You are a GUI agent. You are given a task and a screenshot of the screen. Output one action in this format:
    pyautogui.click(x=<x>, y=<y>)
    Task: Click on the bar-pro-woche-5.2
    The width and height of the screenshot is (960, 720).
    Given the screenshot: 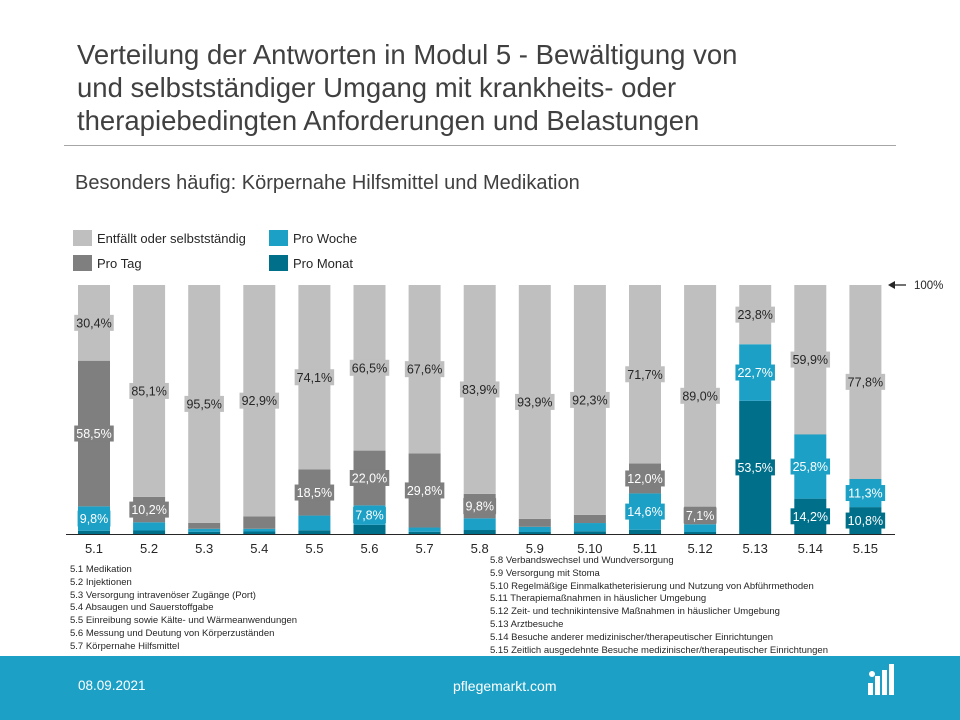 What is the action you would take?
    pyautogui.click(x=149, y=526)
    